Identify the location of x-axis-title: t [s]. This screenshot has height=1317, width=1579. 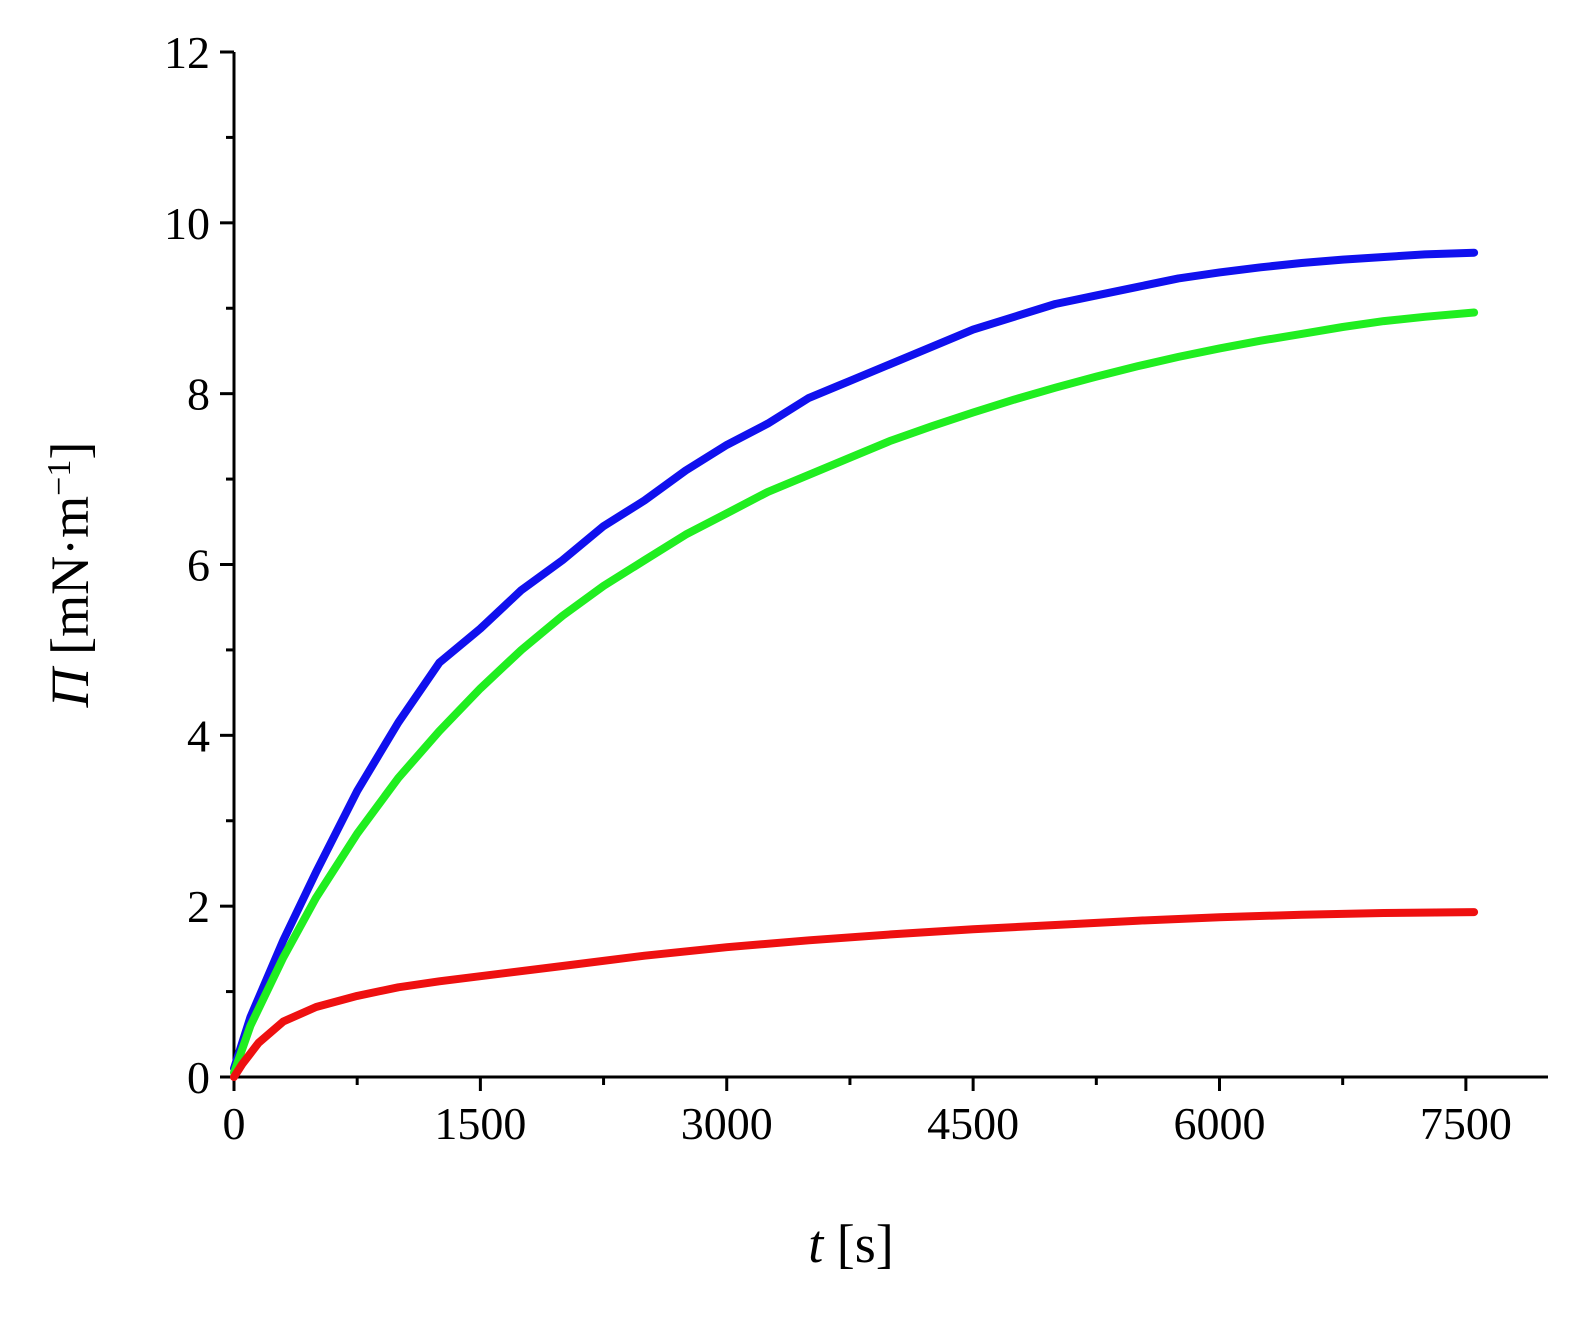
(851, 1244).